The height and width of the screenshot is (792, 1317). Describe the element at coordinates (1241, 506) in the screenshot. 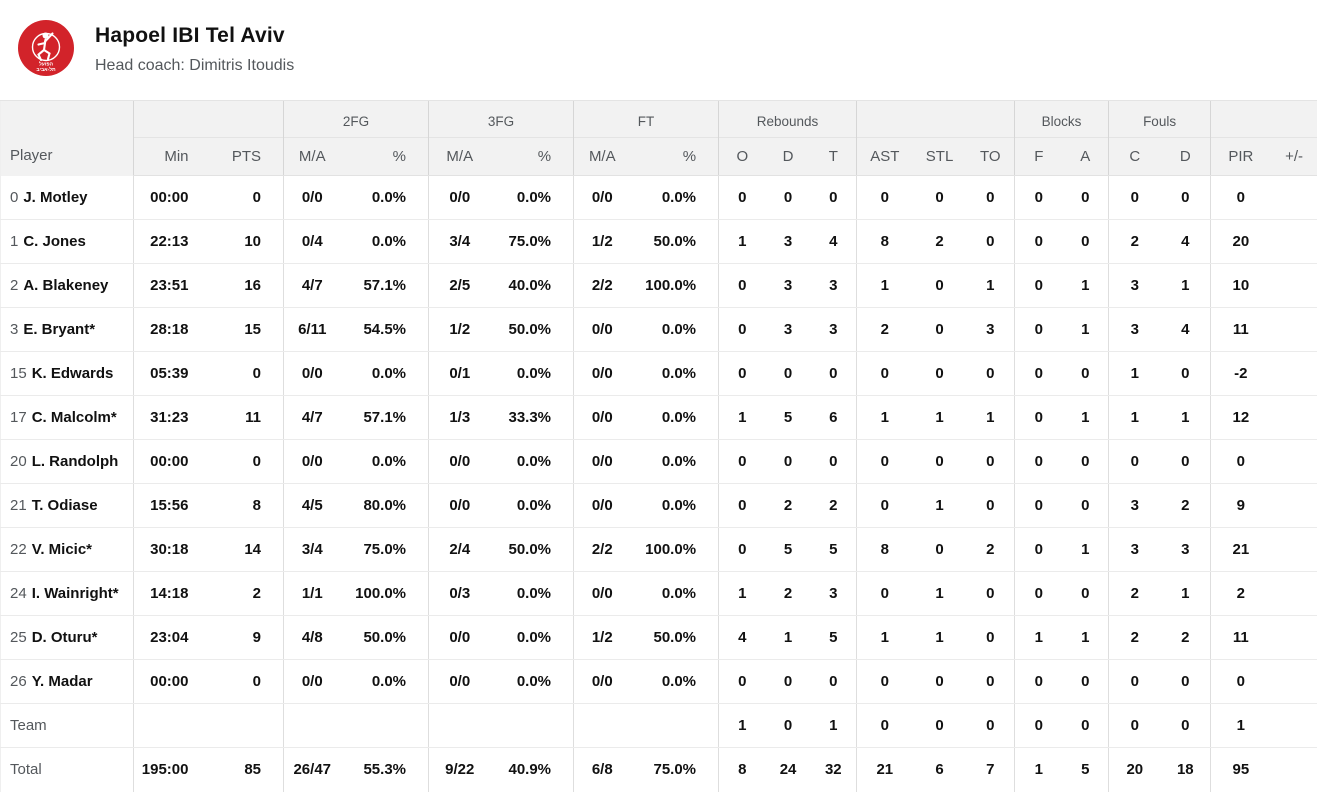

I see `stat-pir: 9` at that location.